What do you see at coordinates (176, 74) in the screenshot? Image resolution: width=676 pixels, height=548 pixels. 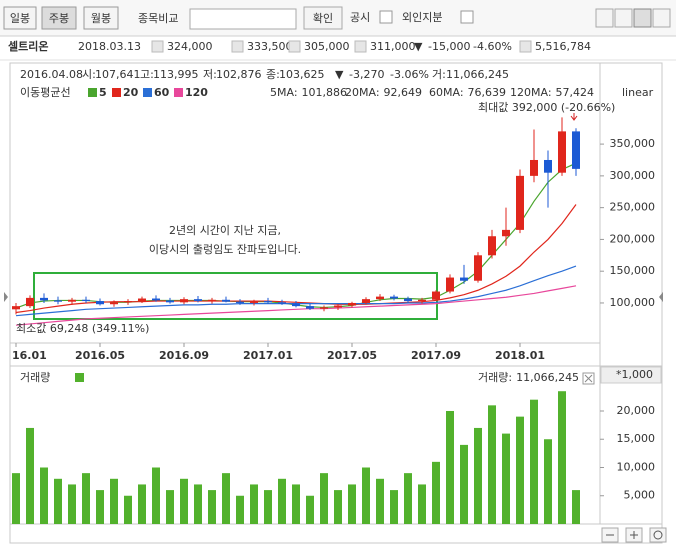 I see `cursor-value: 113,995` at bounding box center [176, 74].